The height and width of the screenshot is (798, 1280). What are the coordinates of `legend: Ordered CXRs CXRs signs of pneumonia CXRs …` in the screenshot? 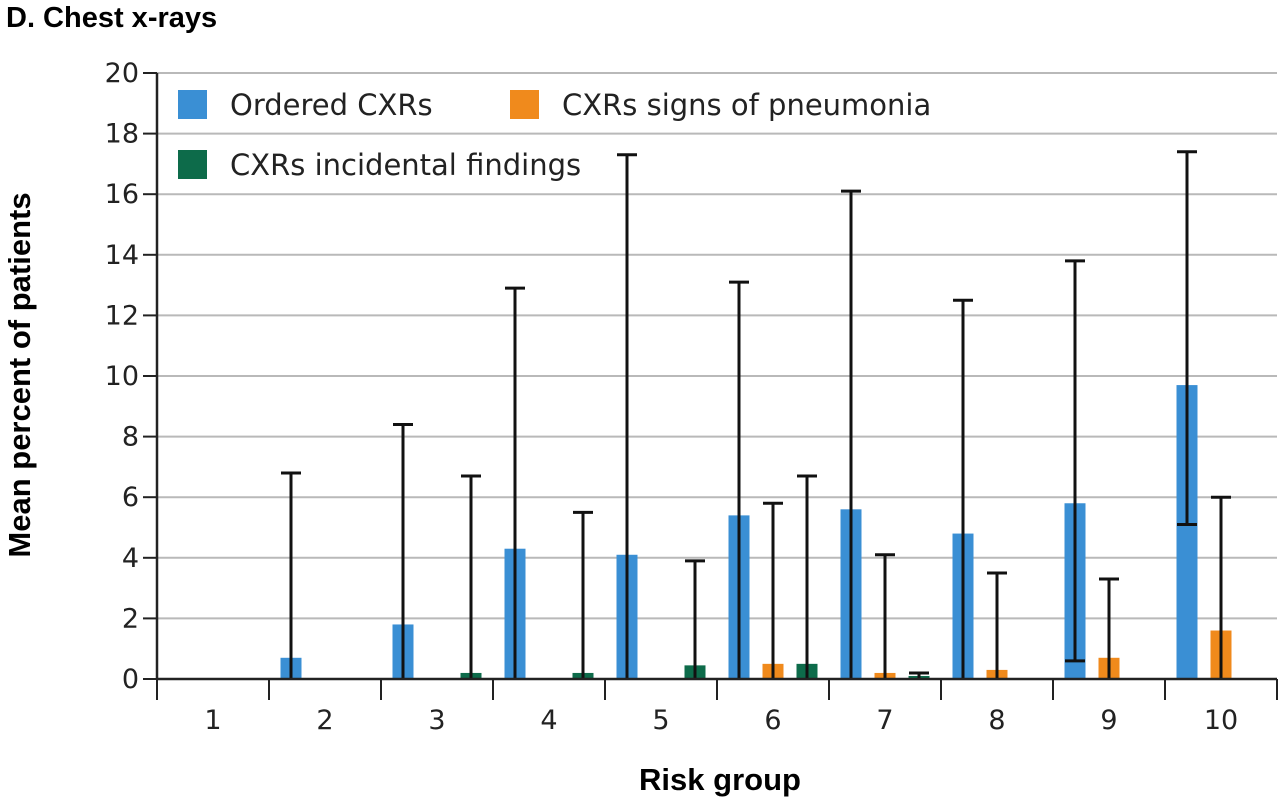 It's located at (554, 135).